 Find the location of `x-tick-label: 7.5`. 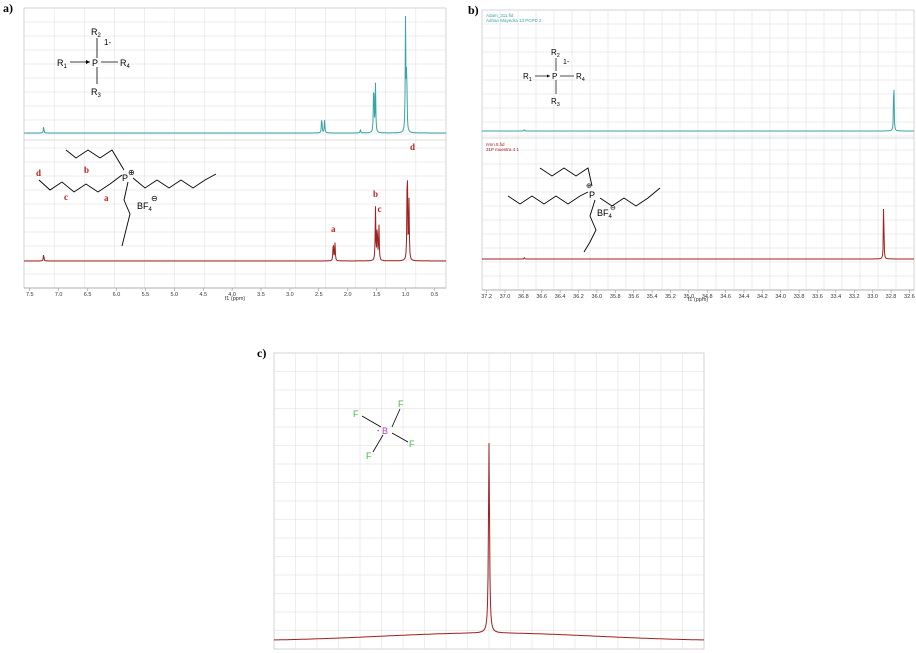

x-tick-label: 7.5 is located at coordinates (30, 295).